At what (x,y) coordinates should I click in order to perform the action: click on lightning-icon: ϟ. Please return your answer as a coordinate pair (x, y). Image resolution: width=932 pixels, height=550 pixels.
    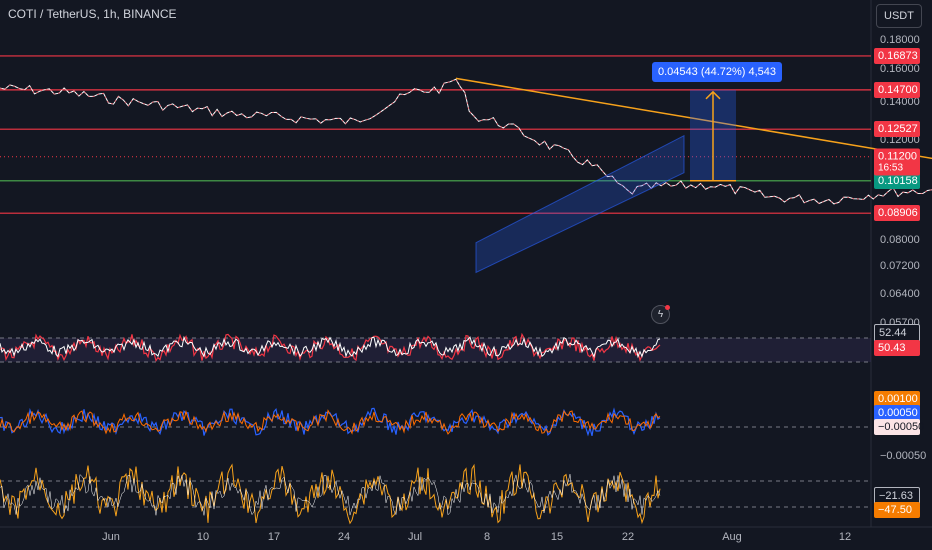
    Looking at the image, I should click on (660, 314).